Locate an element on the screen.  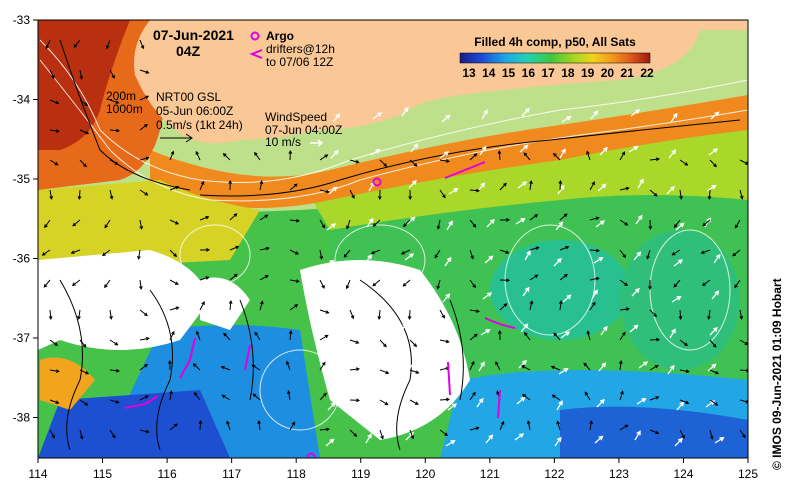
y-tick-label: -38 is located at coordinates (22, 418).